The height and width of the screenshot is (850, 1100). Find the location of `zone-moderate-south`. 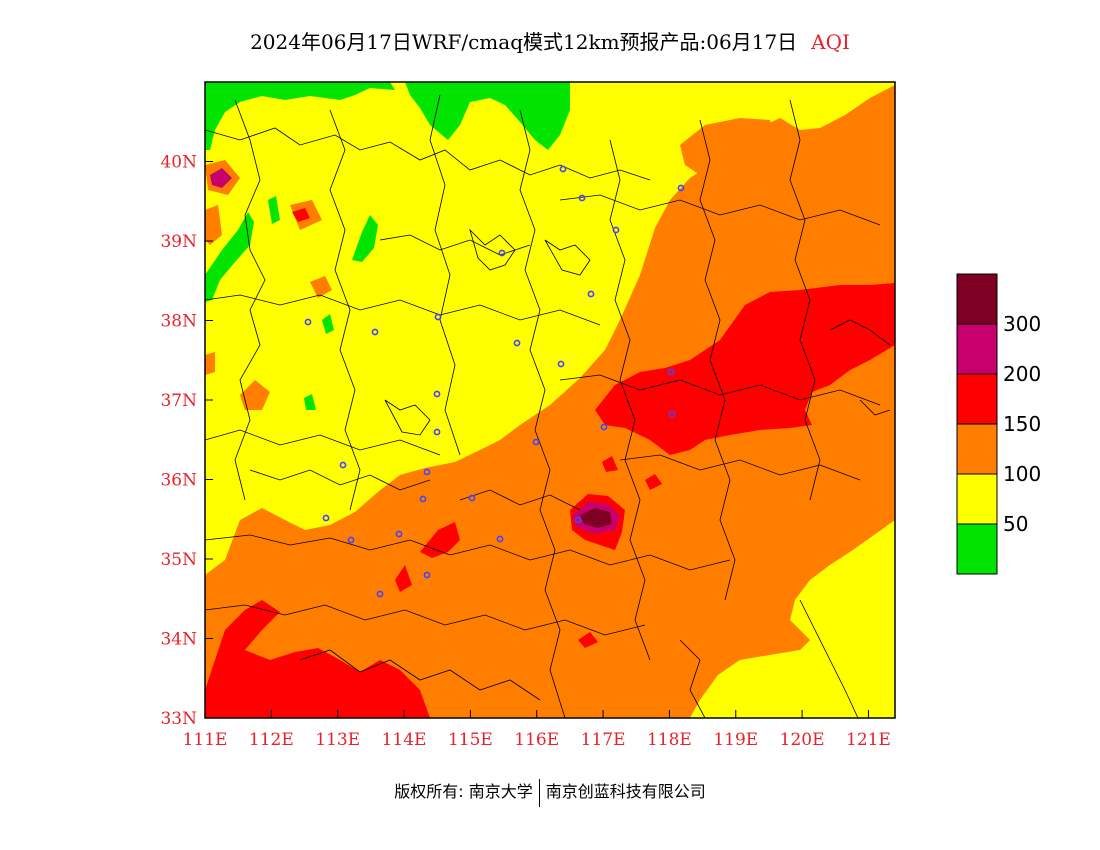

zone-moderate-south is located at coordinates (772, 684).